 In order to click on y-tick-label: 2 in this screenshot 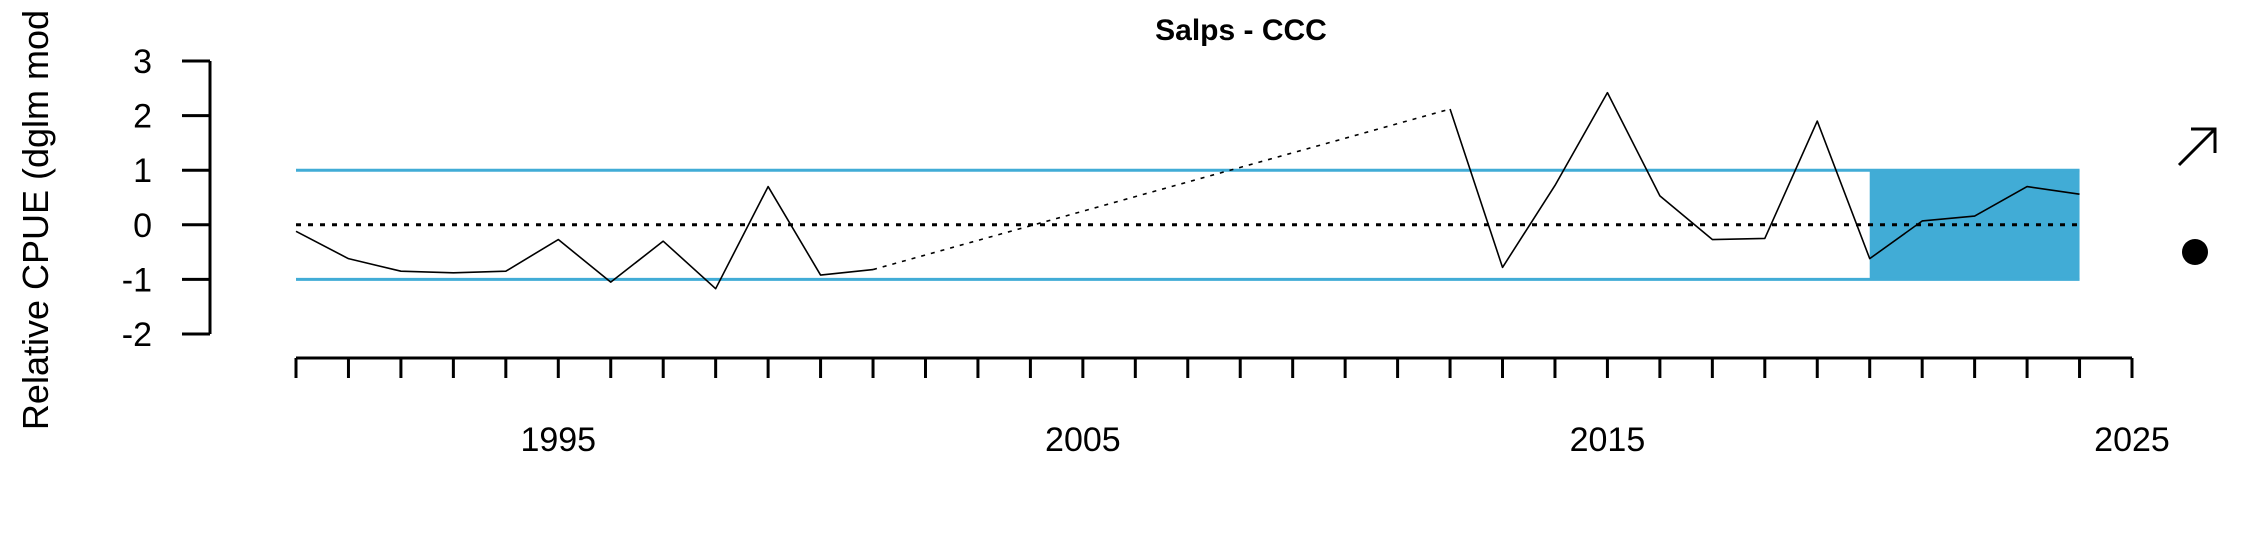, I will do `click(142, 117)`.